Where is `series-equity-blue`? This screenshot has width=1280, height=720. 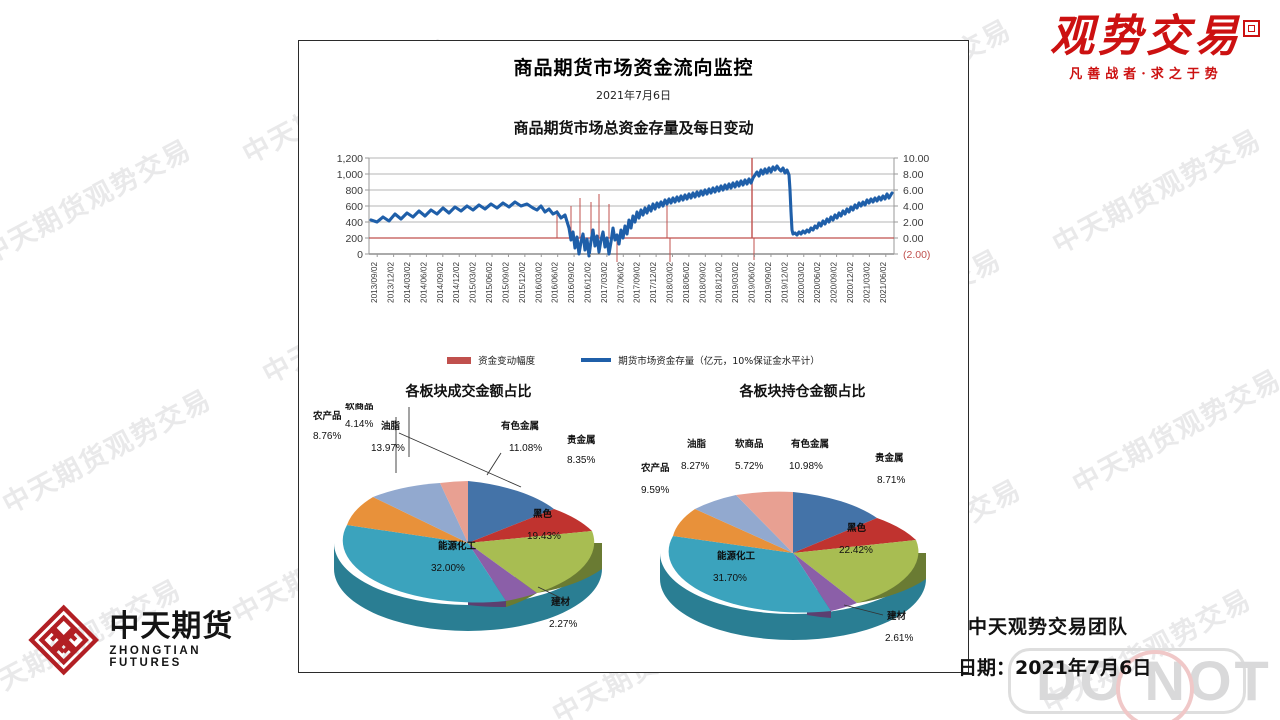
series-equity-blue is located at coordinates (631, 211).